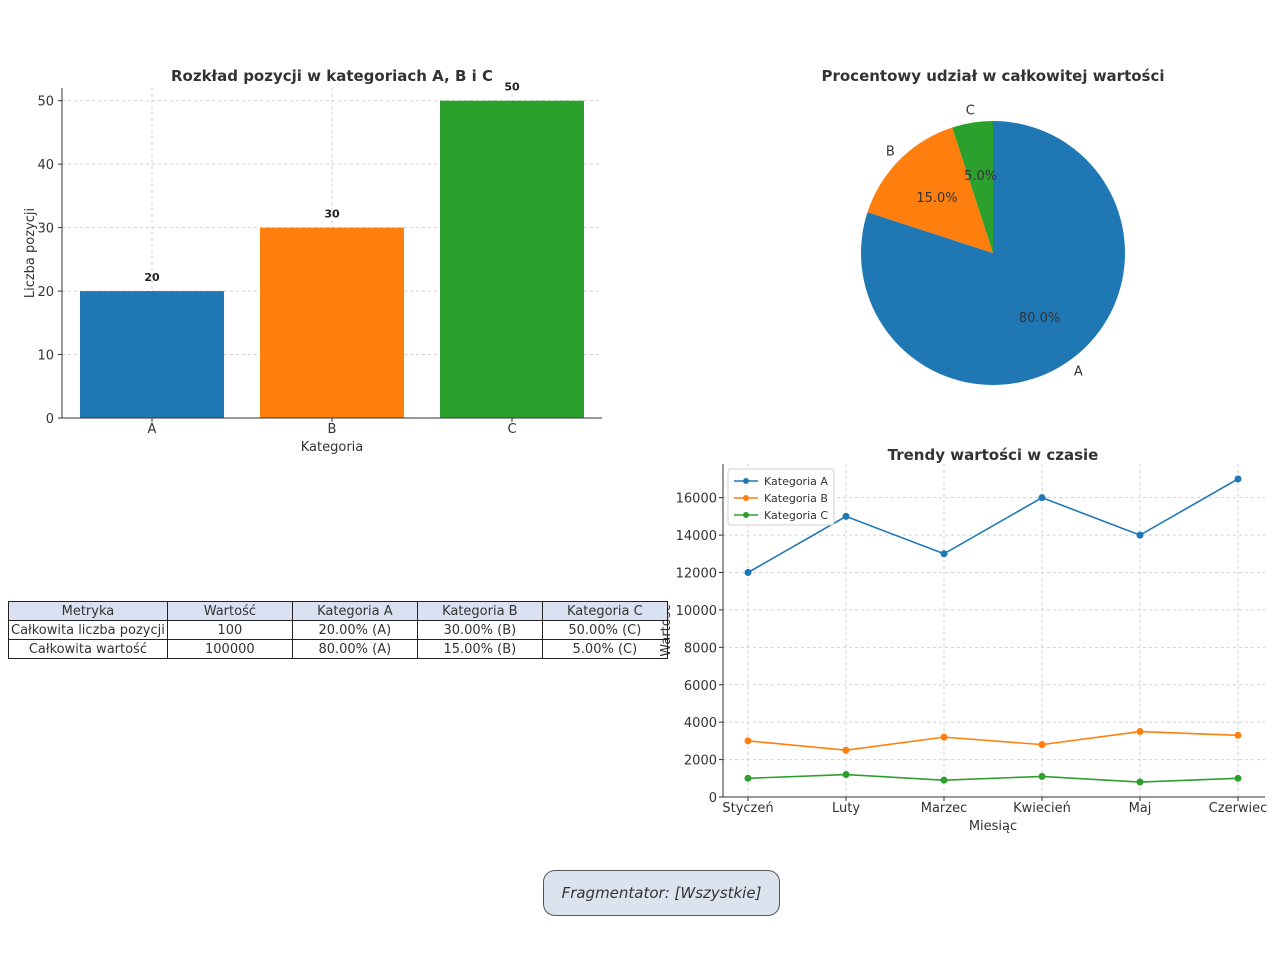  Describe the element at coordinates (890, 151) in the screenshot. I see `pie-slice-label: B` at that location.